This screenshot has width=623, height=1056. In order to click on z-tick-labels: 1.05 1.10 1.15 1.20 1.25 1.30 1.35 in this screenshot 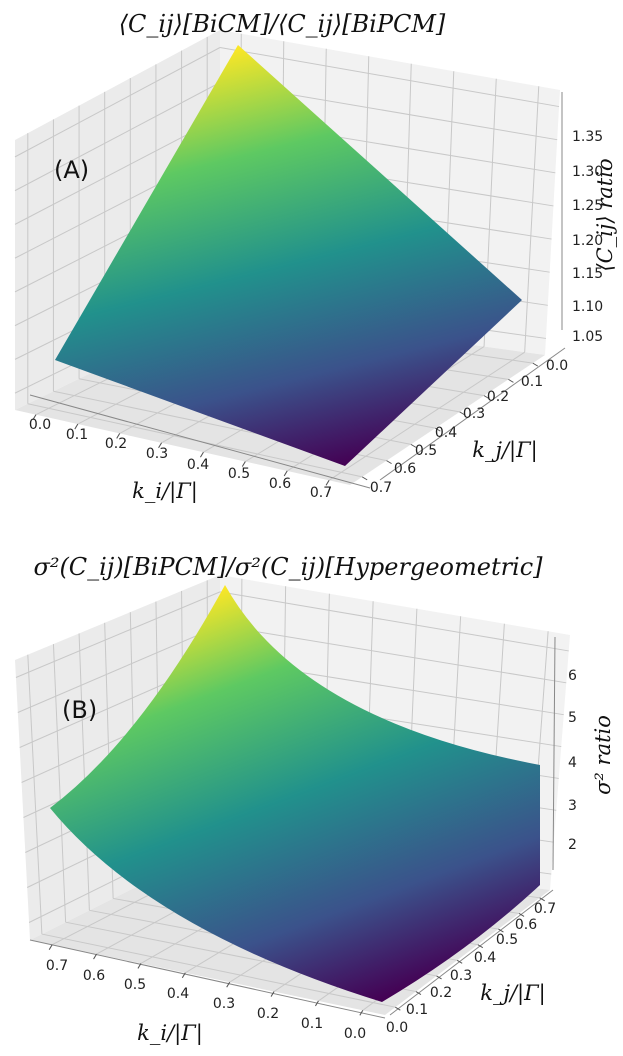, I will do `click(587, 237)`.